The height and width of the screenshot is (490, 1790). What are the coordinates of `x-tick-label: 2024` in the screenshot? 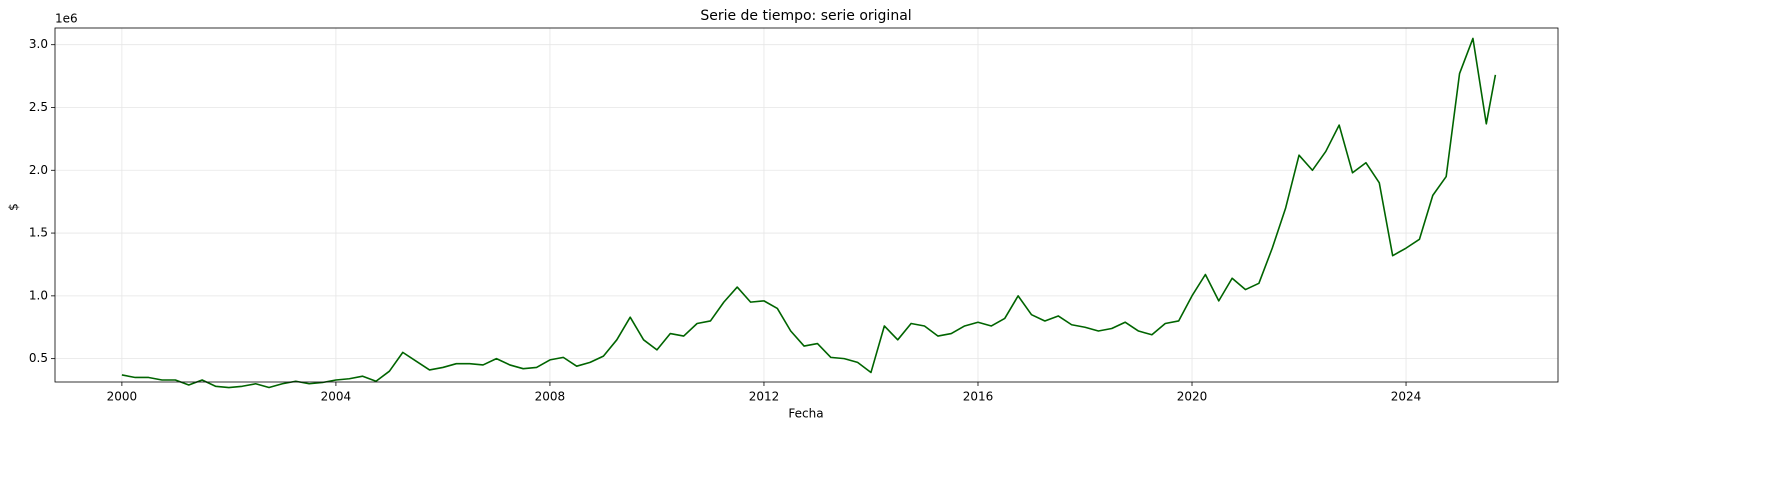 It's located at (1406, 397).